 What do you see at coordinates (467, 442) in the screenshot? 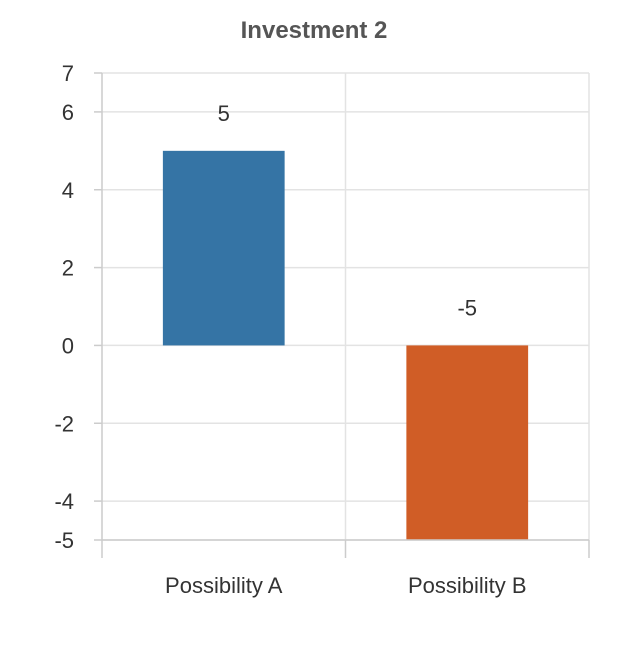
I see `bar-possibility-b` at bounding box center [467, 442].